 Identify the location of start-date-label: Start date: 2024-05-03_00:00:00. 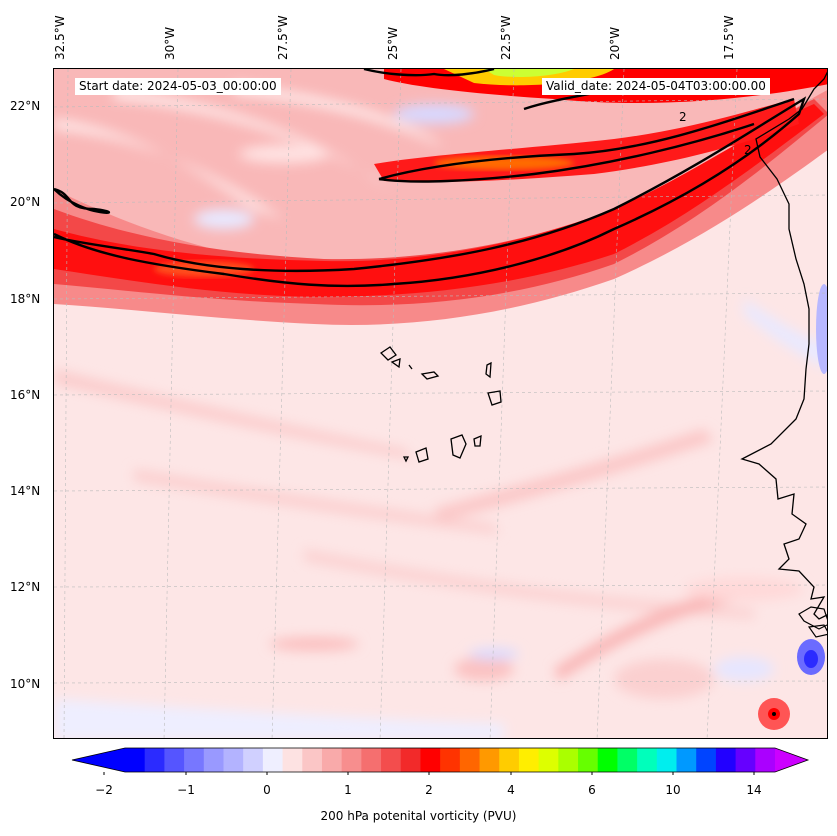
(178, 86).